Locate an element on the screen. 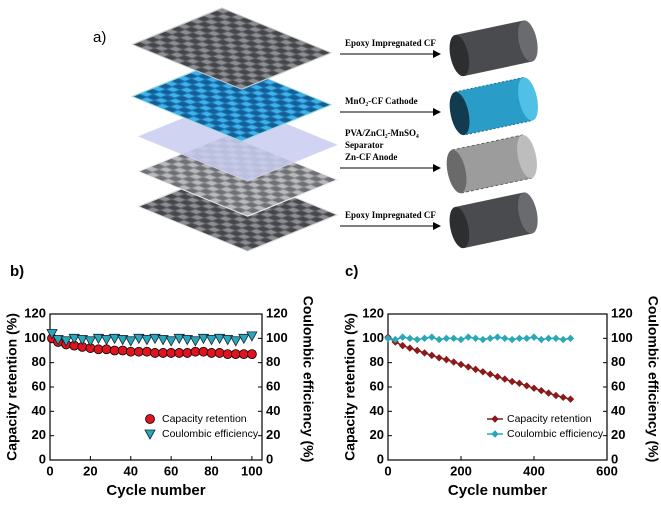 This screenshot has width=661, height=513. x-axis-label: Cycle number is located at coordinates (155, 490).